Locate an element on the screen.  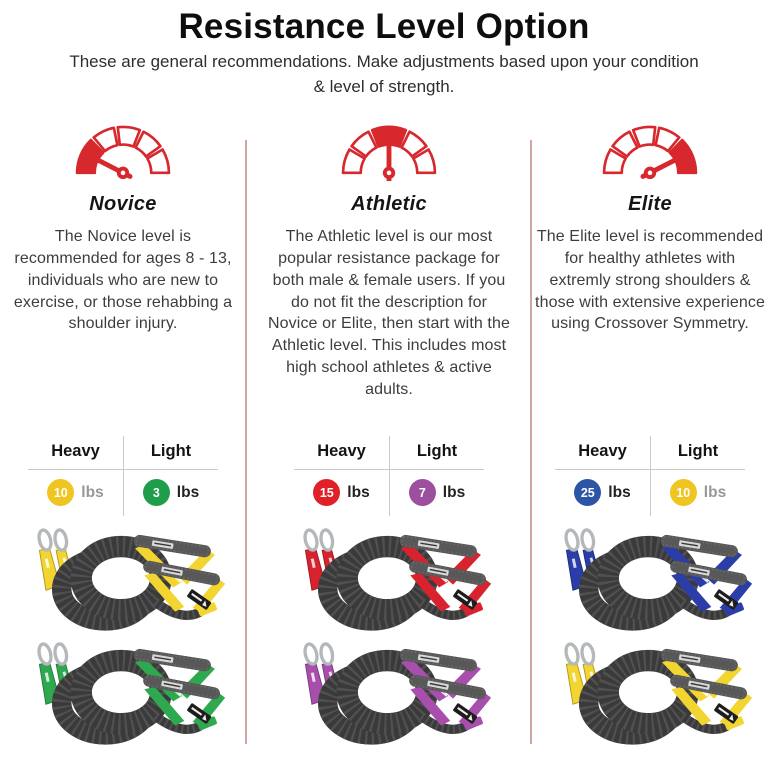
light-weight-cell: 10 lbs is located at coordinates (697, 493).